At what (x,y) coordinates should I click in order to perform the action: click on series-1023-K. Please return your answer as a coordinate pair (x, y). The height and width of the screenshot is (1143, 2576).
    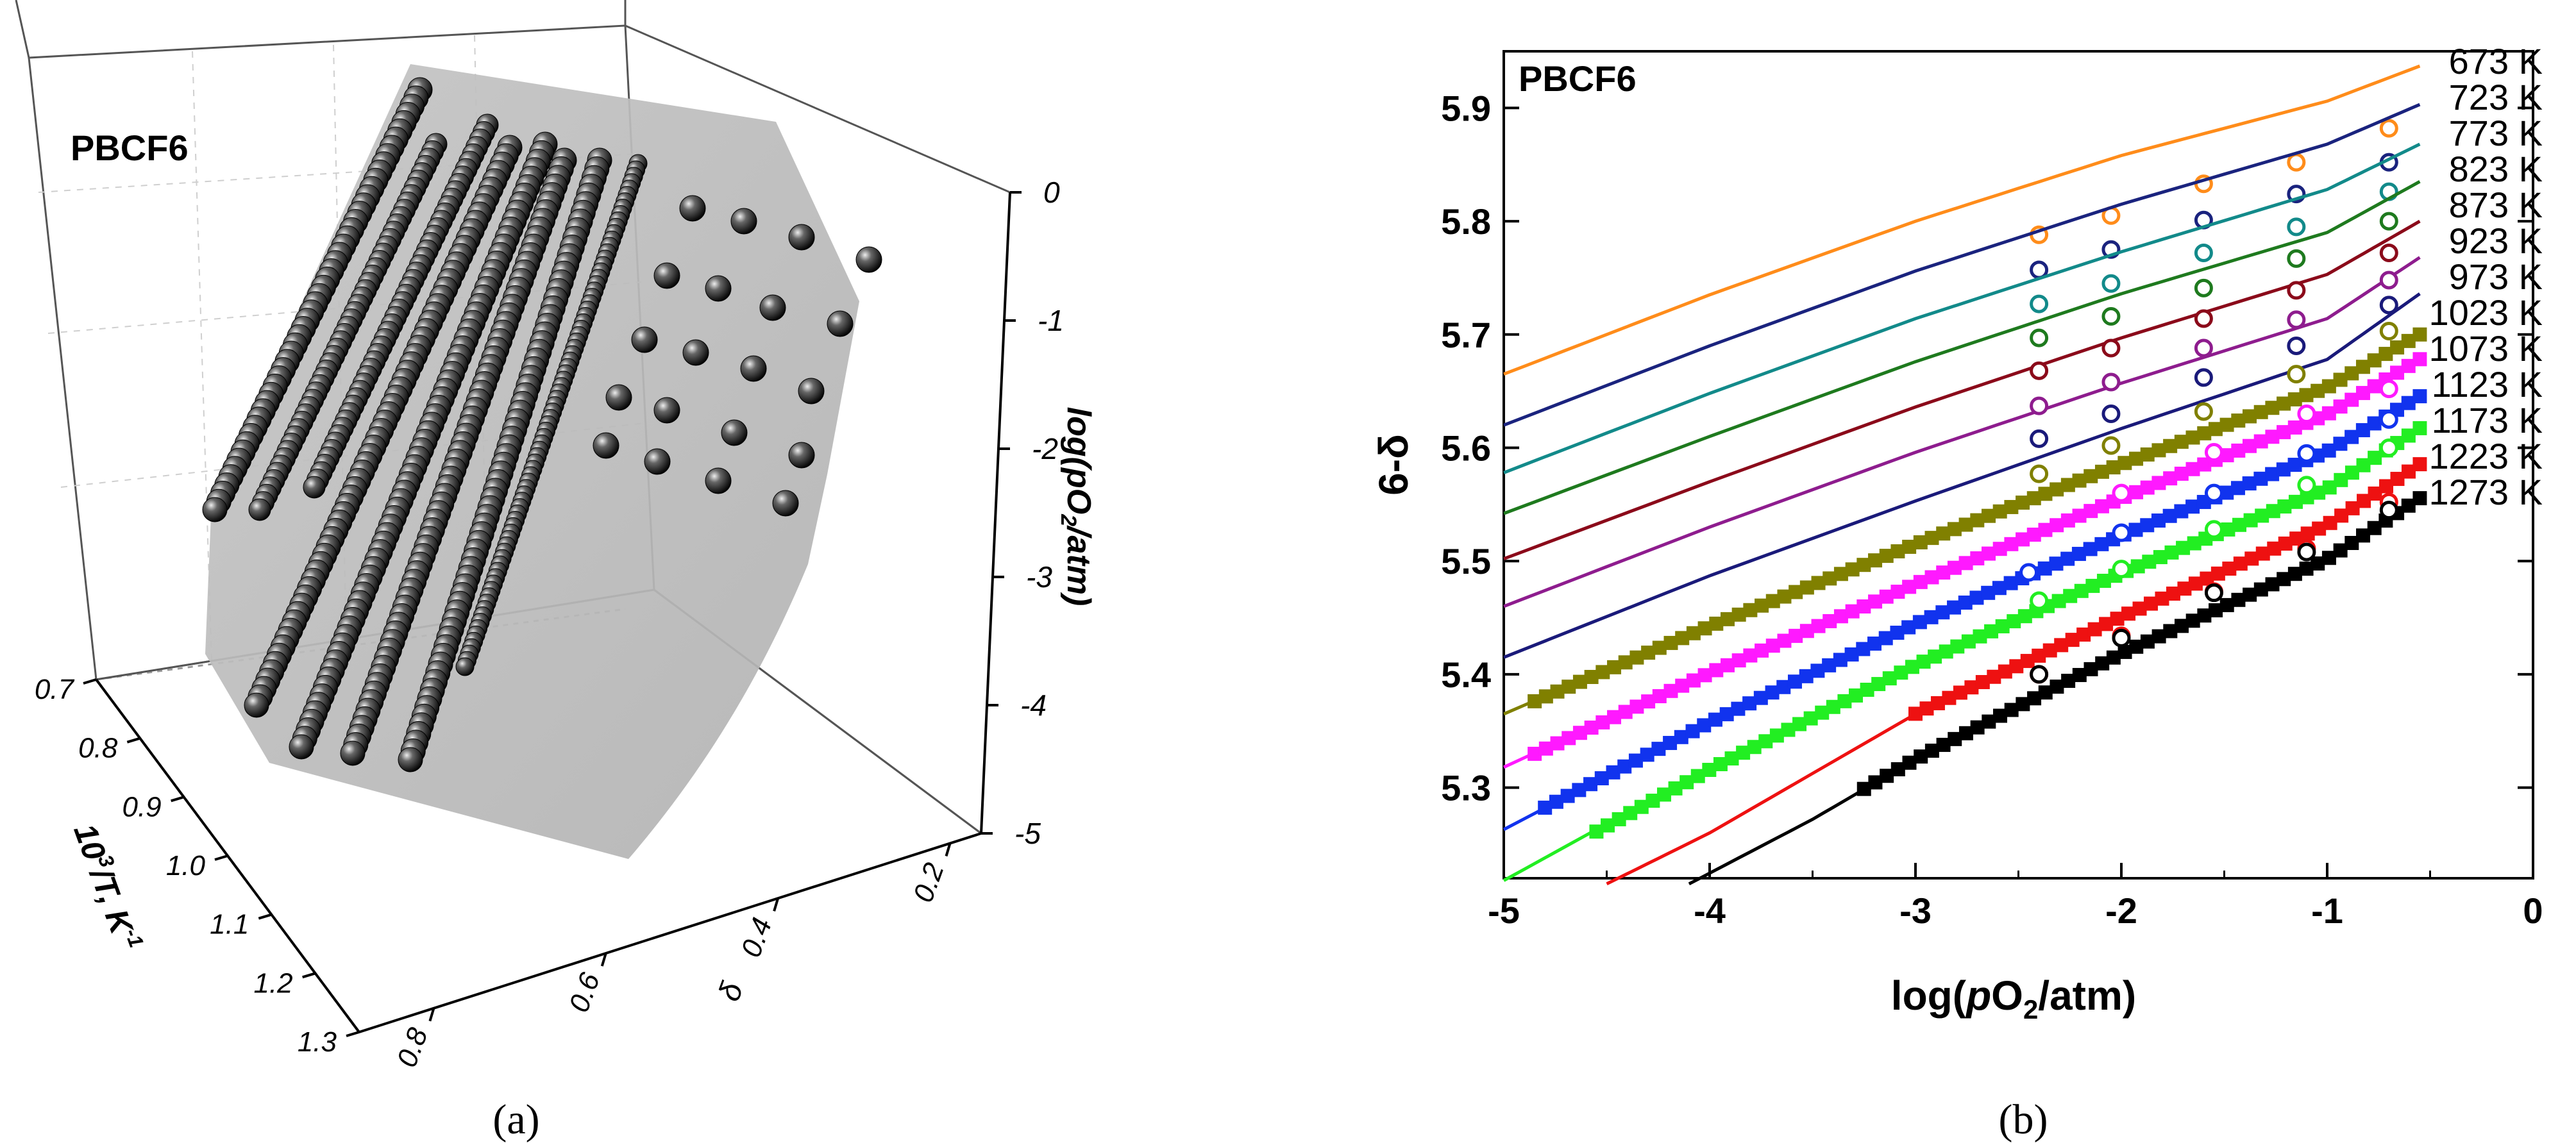
    Looking at the image, I should click on (1965, 518).